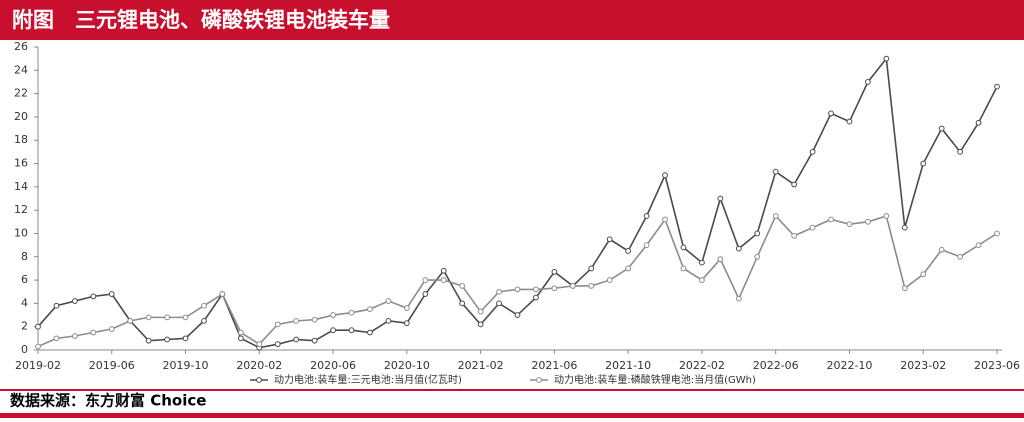  I want to click on y-tick-label: 10, so click(21, 232).